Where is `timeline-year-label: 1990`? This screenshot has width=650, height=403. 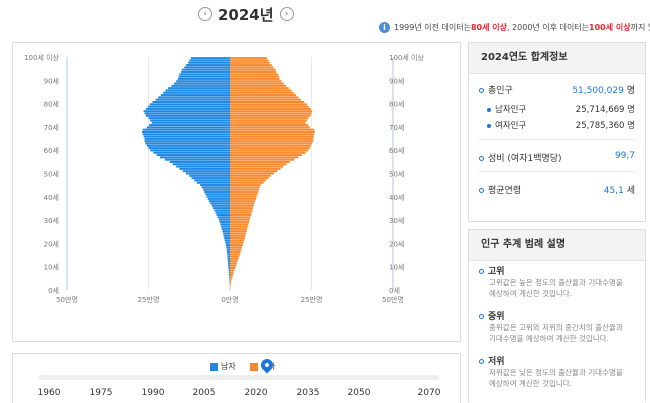
timeline-year-label: 1990 is located at coordinates (153, 393).